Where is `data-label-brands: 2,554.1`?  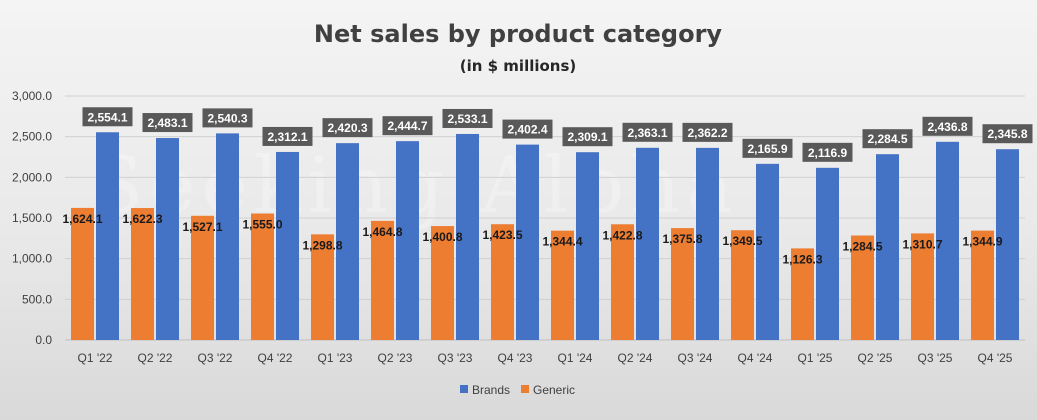
data-label-brands: 2,554.1 is located at coordinates (107, 117).